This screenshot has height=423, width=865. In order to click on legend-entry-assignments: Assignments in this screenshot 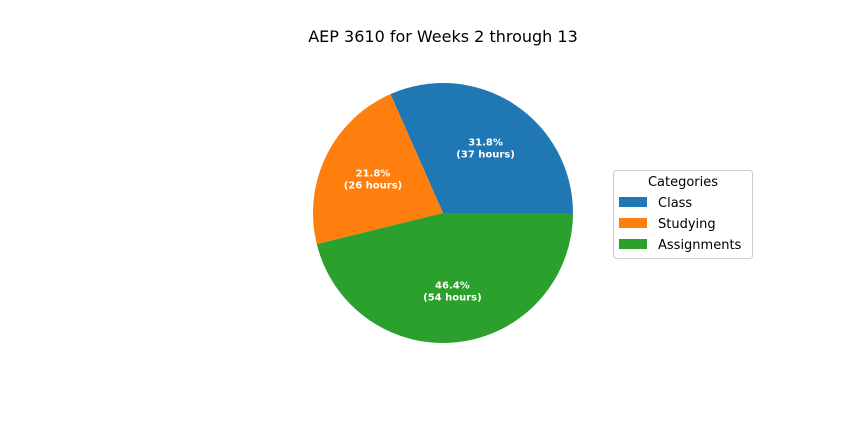, I will do `click(700, 245)`.